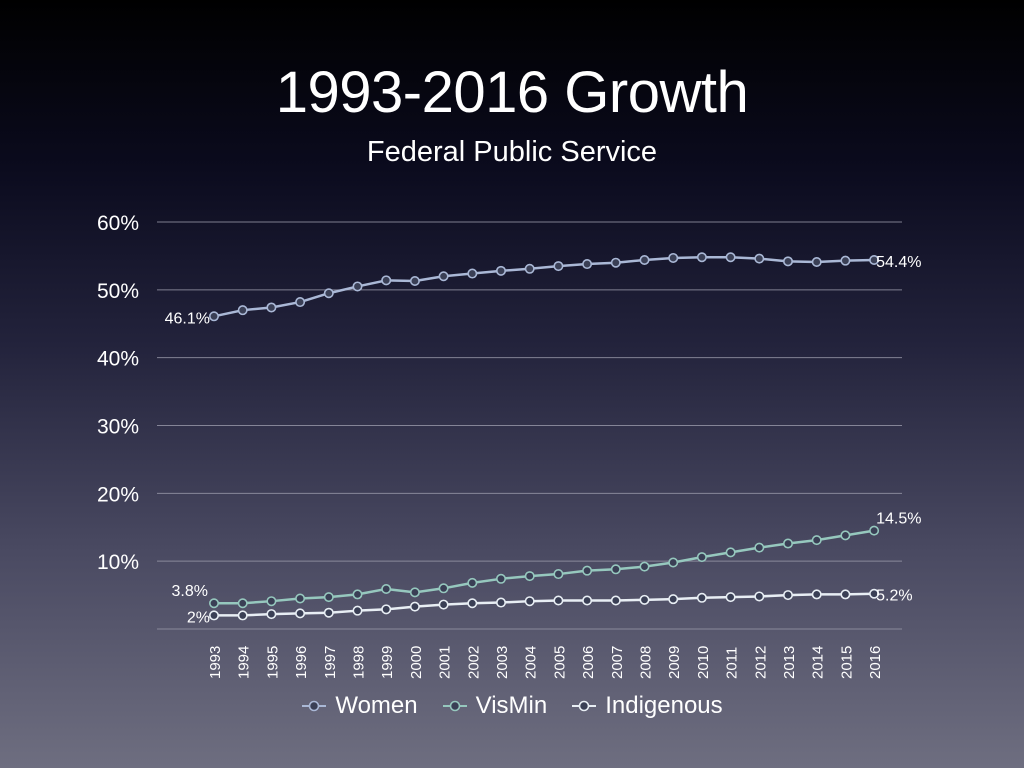 The width and height of the screenshot is (1024, 768). What do you see at coordinates (646, 662) in the screenshot?
I see `x-tick-label: 2008` at bounding box center [646, 662].